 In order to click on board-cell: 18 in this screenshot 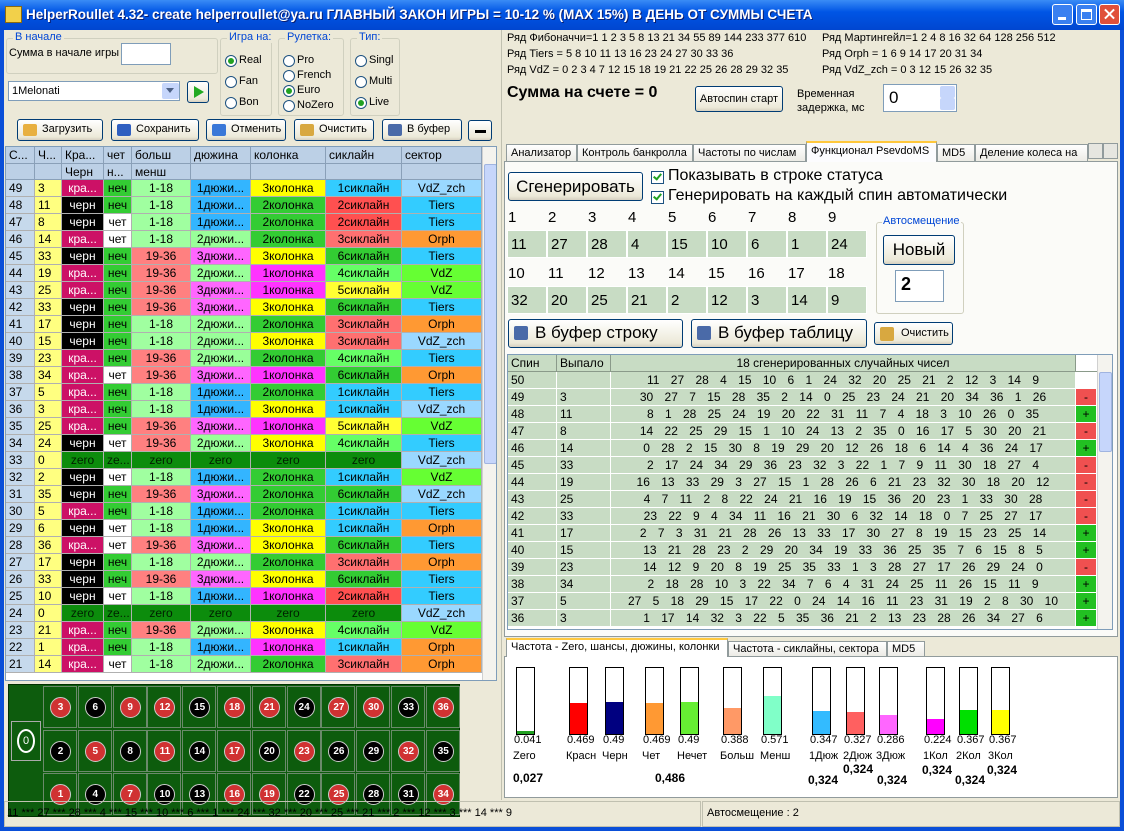, I will do `click(234, 707)`.